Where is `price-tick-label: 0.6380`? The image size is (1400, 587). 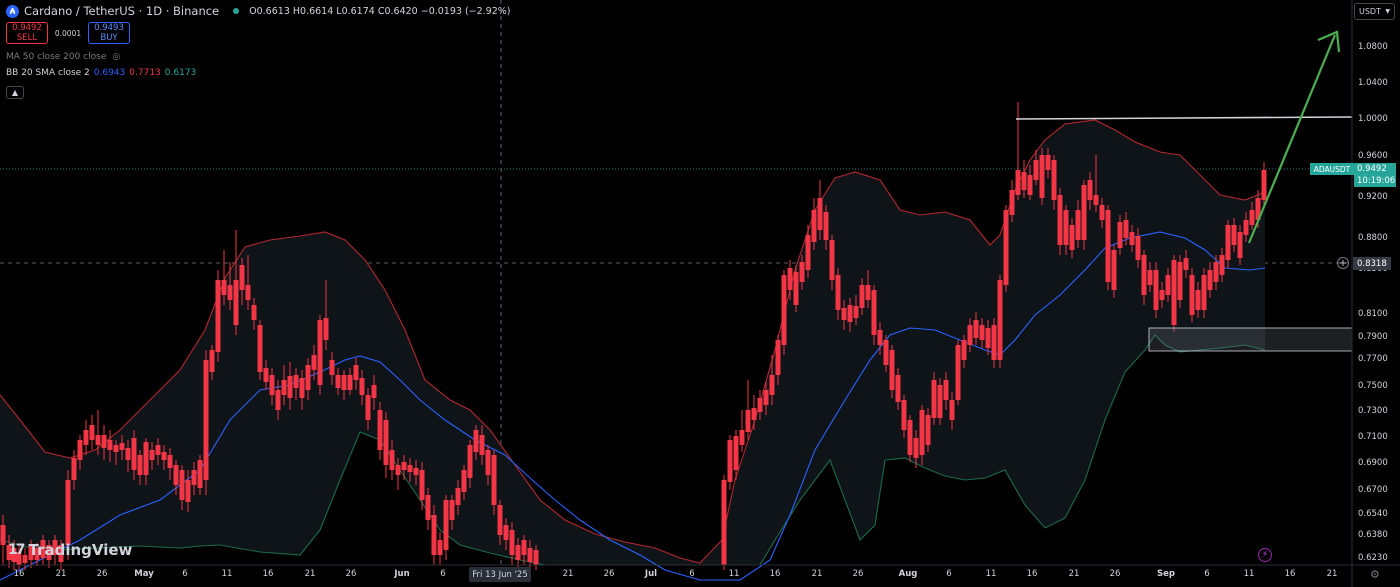
price-tick-label: 0.6380 is located at coordinates (1373, 535).